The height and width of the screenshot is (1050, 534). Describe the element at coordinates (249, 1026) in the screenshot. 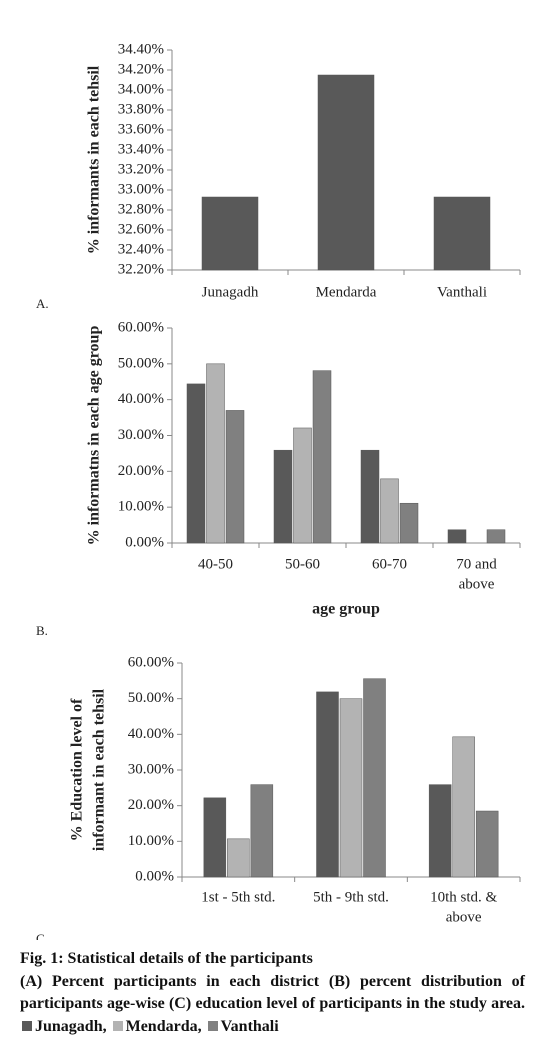

I see `legend-label: Vanthali` at that location.